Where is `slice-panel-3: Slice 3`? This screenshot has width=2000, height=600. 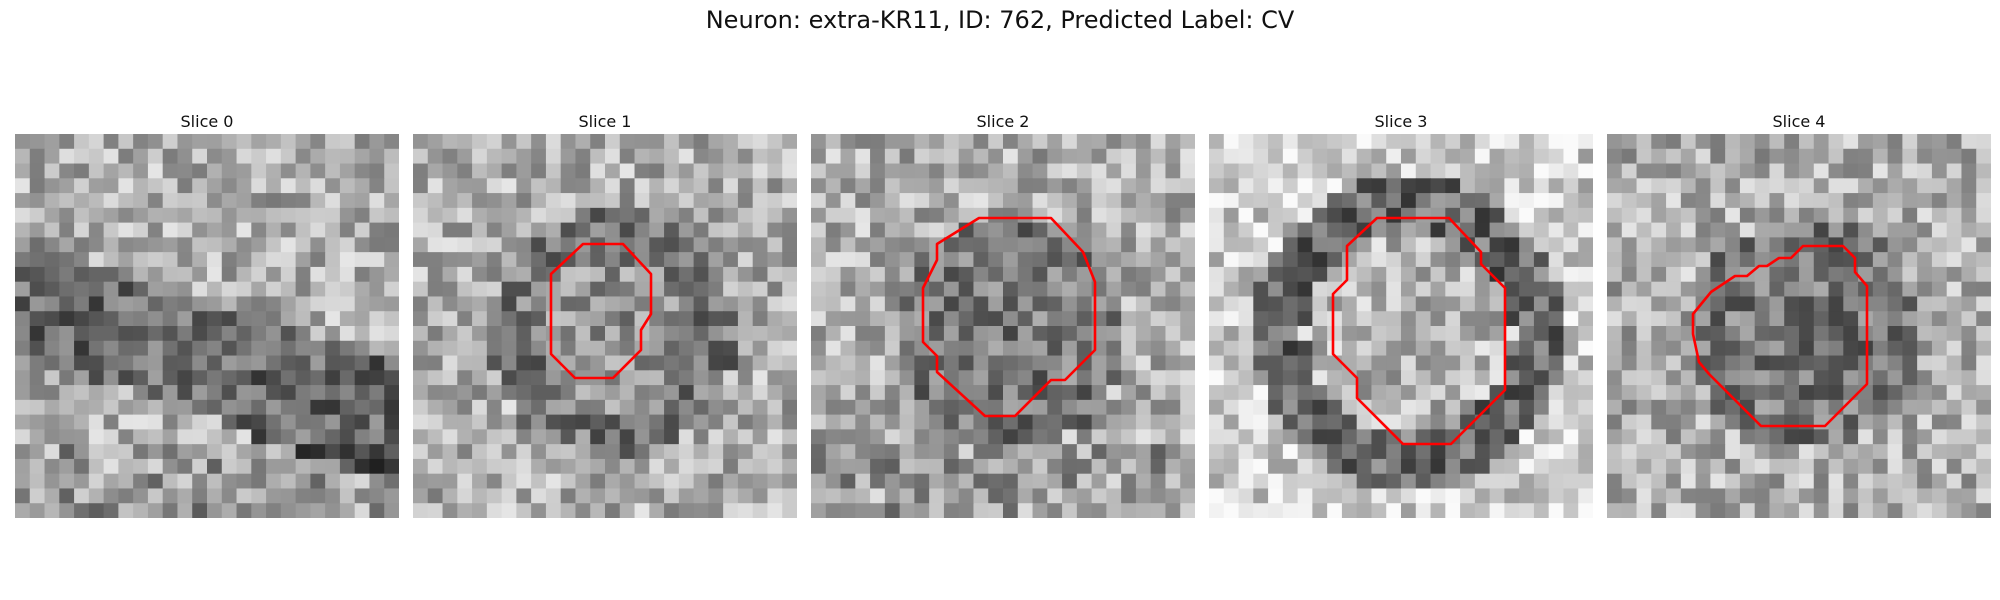 slice-panel-3: Slice 3 is located at coordinates (1401, 314).